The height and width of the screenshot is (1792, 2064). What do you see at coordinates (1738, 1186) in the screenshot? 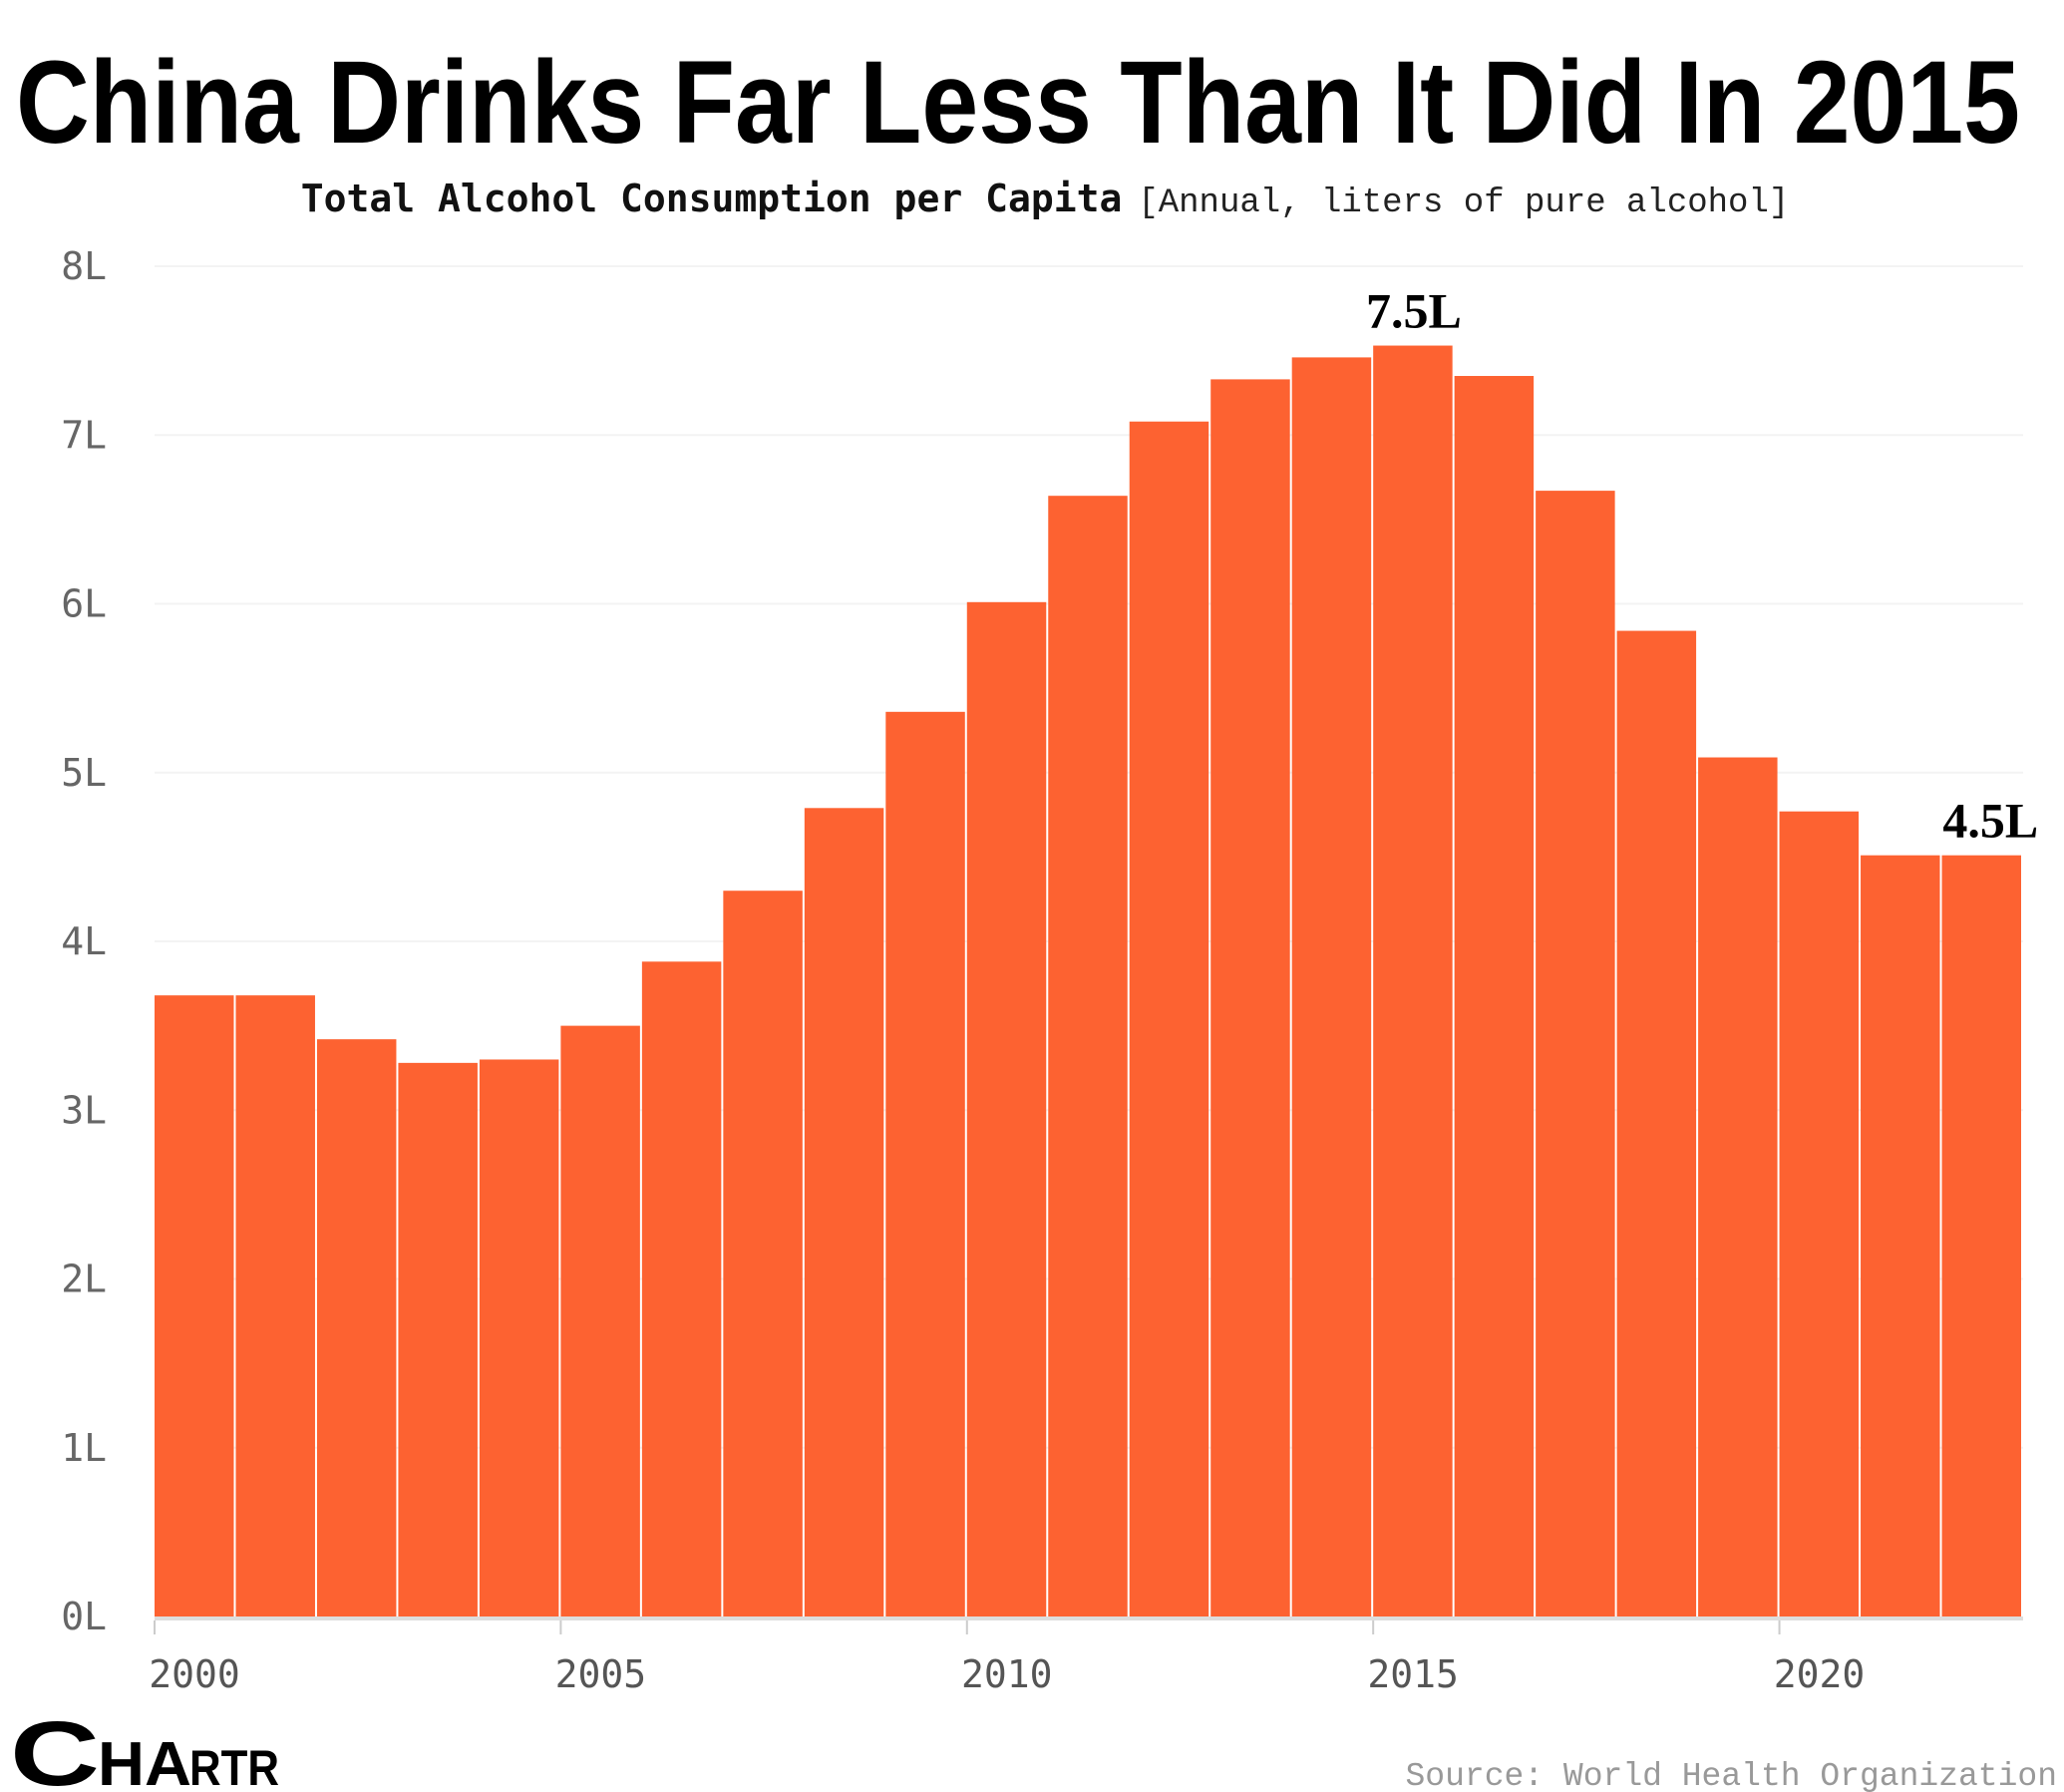
I see `bar-2019` at bounding box center [1738, 1186].